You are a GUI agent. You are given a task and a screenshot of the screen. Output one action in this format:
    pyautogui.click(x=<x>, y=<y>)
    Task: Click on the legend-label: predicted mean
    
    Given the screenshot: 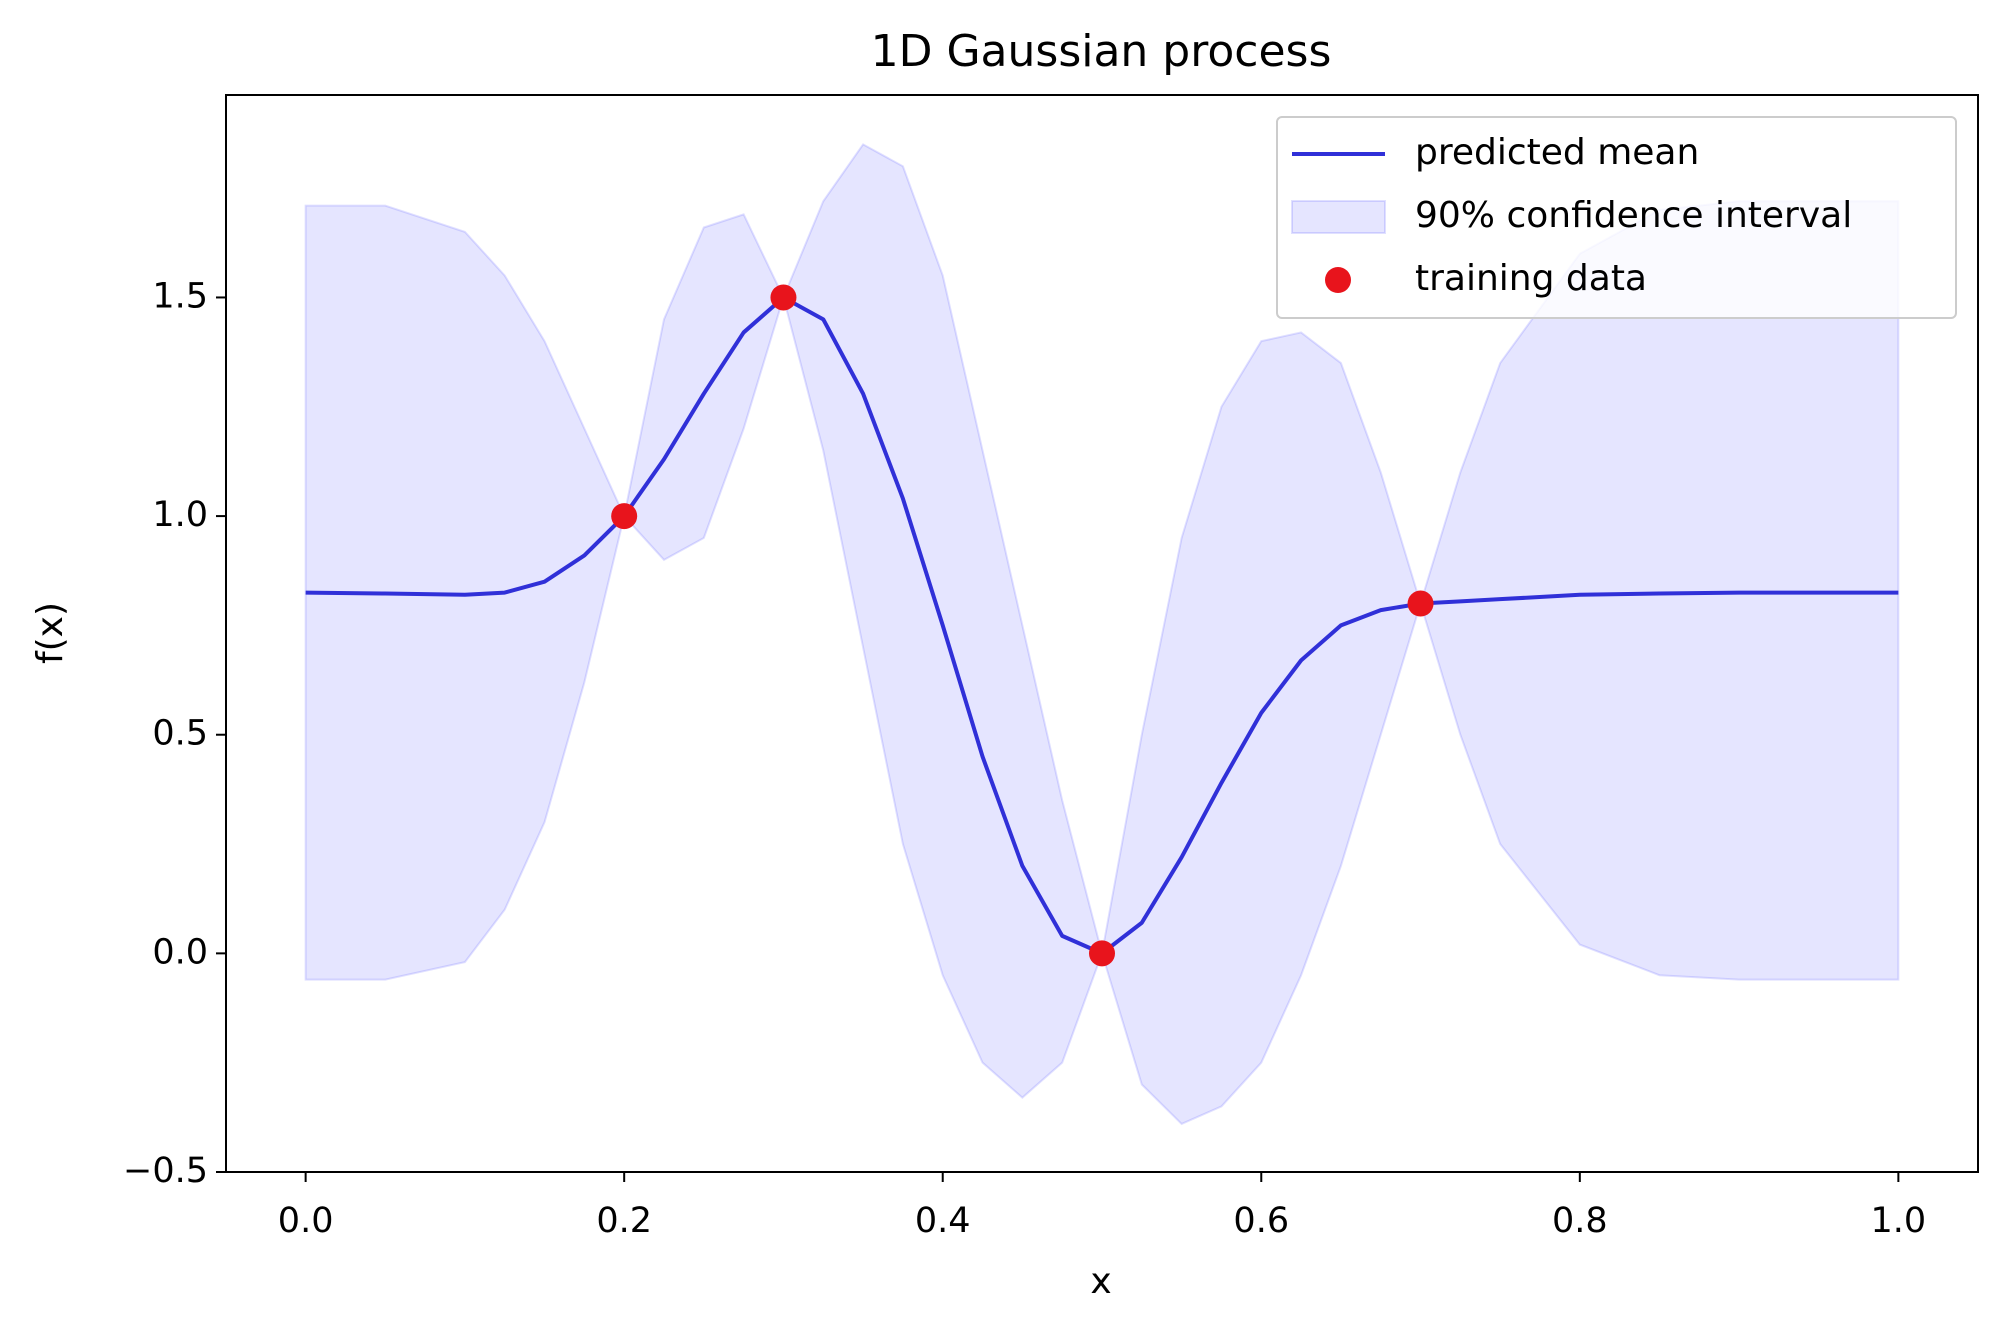 What is the action you would take?
    pyautogui.click(x=1557, y=152)
    